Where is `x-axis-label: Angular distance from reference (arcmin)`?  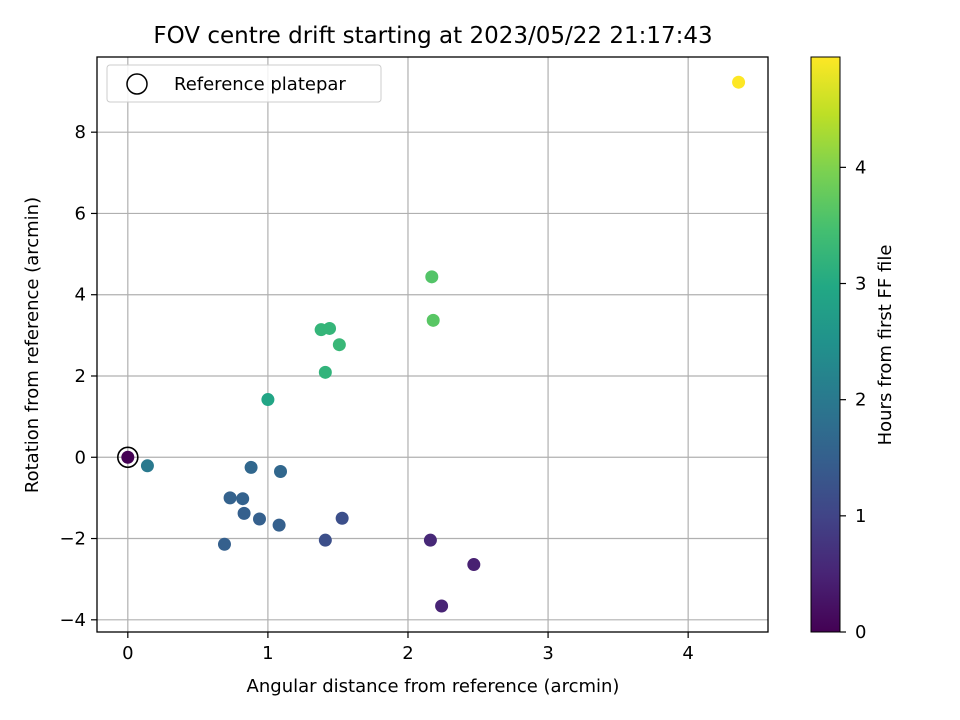 x-axis-label: Angular distance from reference (arcmin) is located at coordinates (433, 686).